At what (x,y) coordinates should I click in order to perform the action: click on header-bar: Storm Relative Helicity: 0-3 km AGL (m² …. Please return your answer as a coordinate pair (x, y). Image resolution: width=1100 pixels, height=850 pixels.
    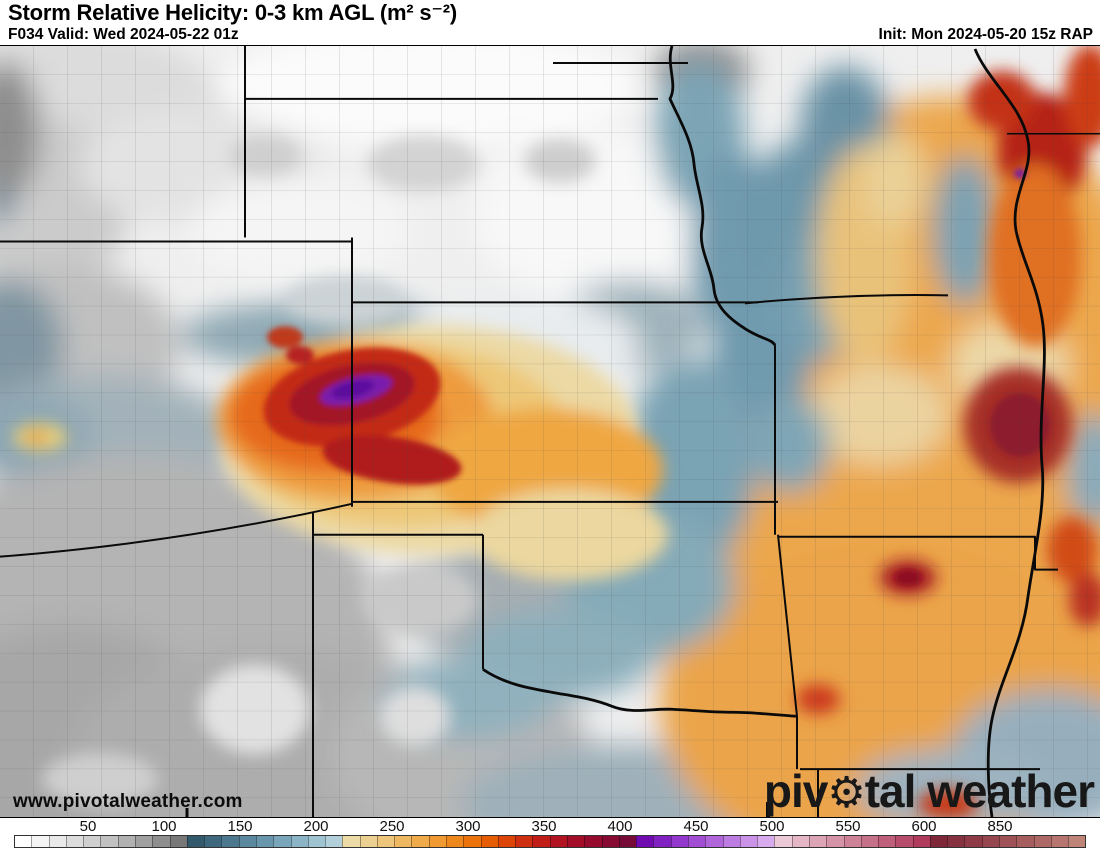
    Looking at the image, I should click on (550, 22).